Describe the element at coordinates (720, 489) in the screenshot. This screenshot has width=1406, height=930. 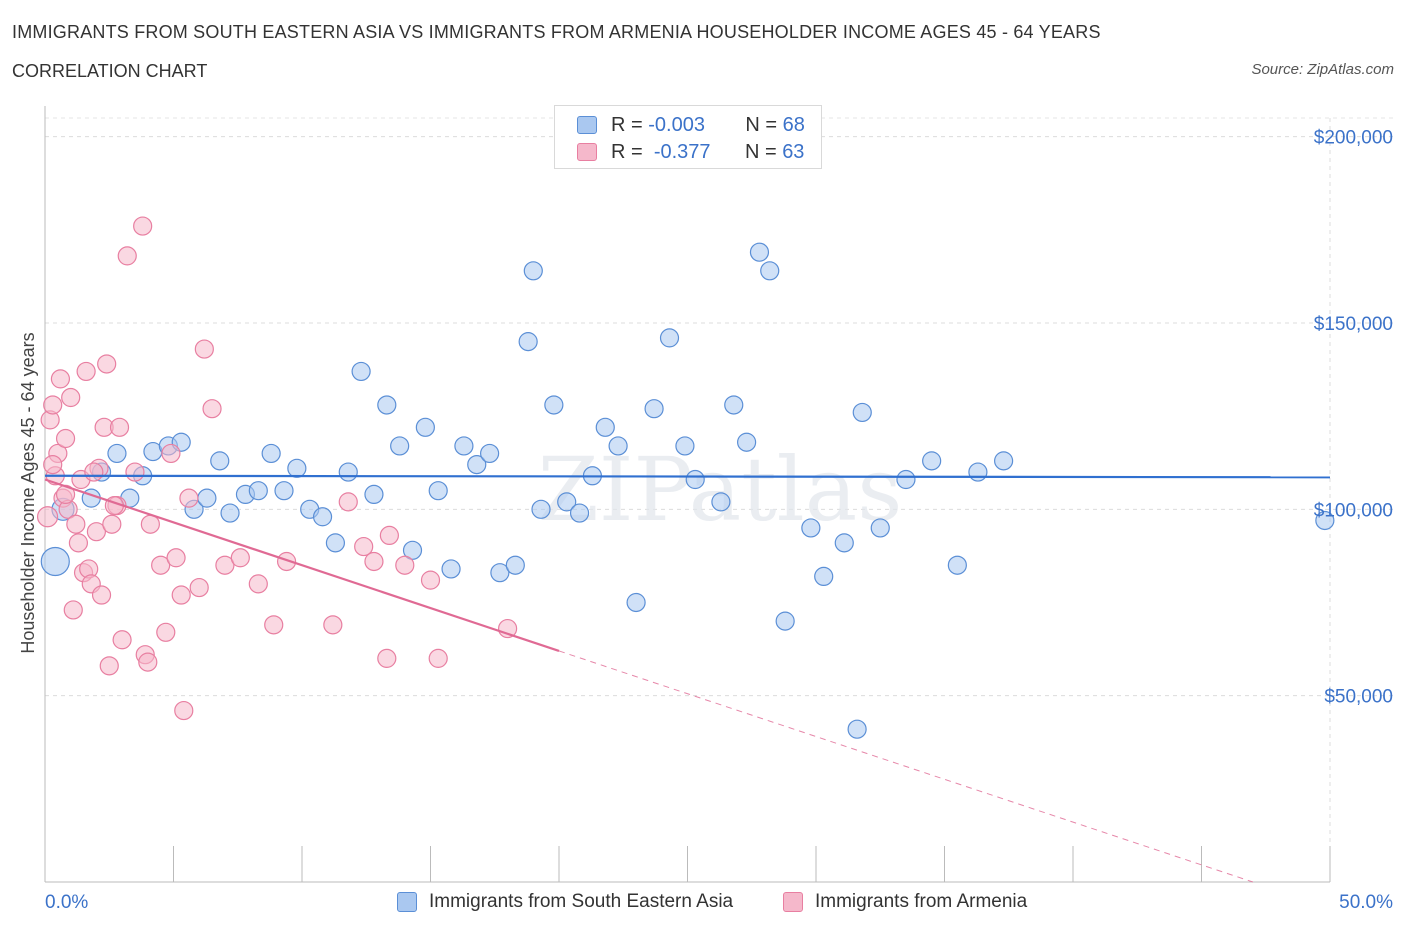
I see `watermark: ZIPatlas` at that location.